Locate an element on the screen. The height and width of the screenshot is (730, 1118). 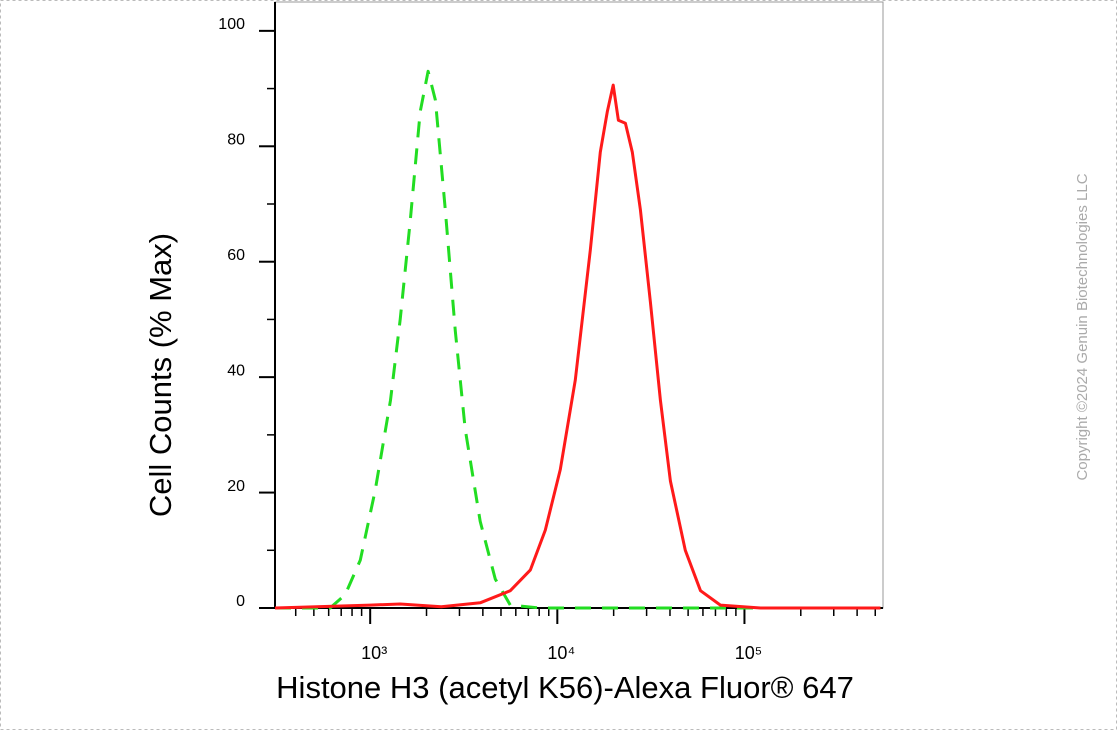
y-tick-label: 80 is located at coordinates (236, 140).